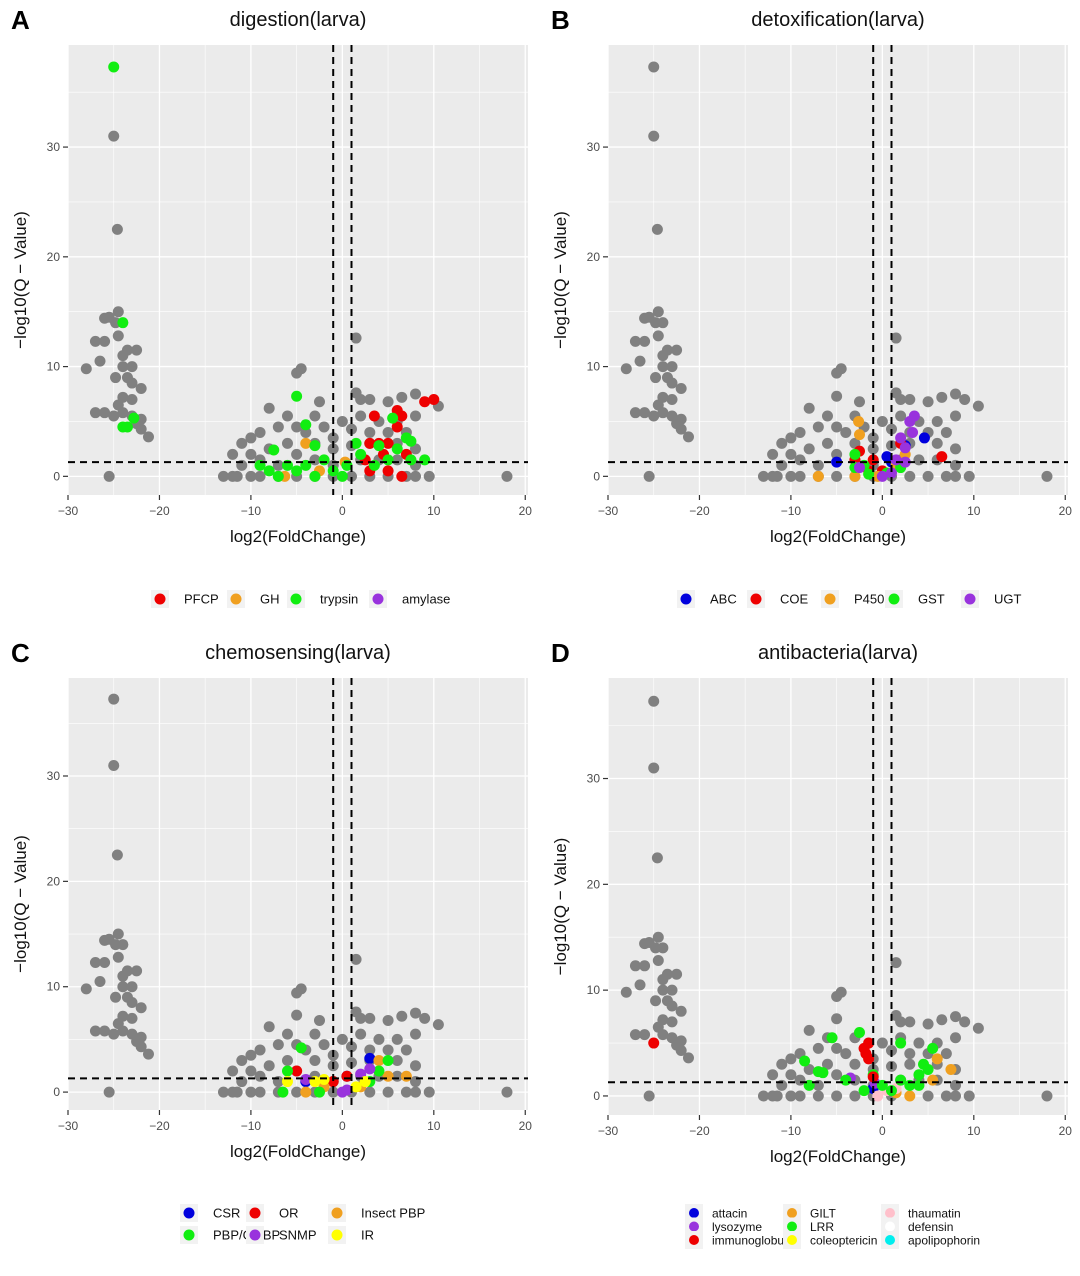 The image size is (1080, 1276). Describe the element at coordinates (930, 1227) in the screenshot. I see `legend-label: defensin` at that location.